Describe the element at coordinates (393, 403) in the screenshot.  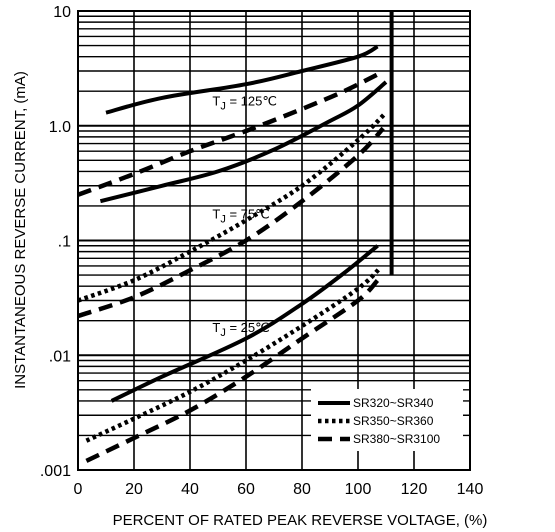
I see `legend-label: SR320~SR340` at that location.